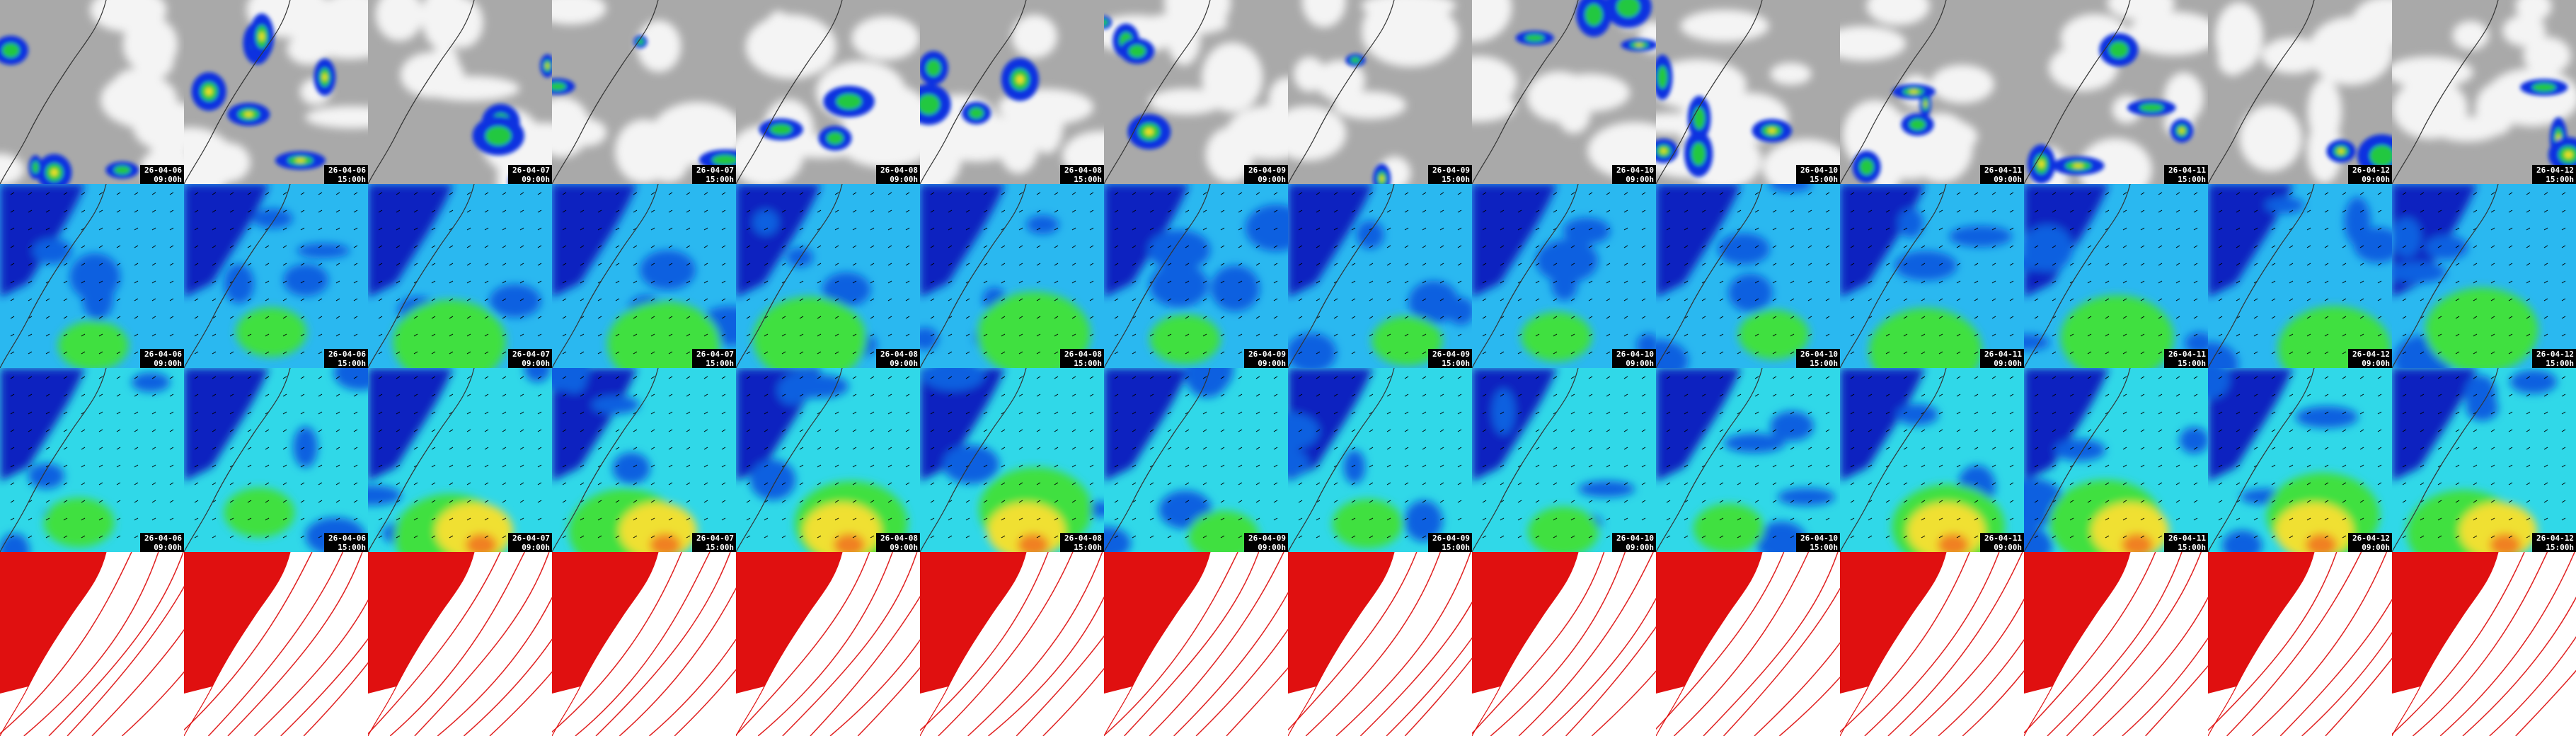  What do you see at coordinates (2111, 108) in the screenshot?
I see `precipitation` at bounding box center [2111, 108].